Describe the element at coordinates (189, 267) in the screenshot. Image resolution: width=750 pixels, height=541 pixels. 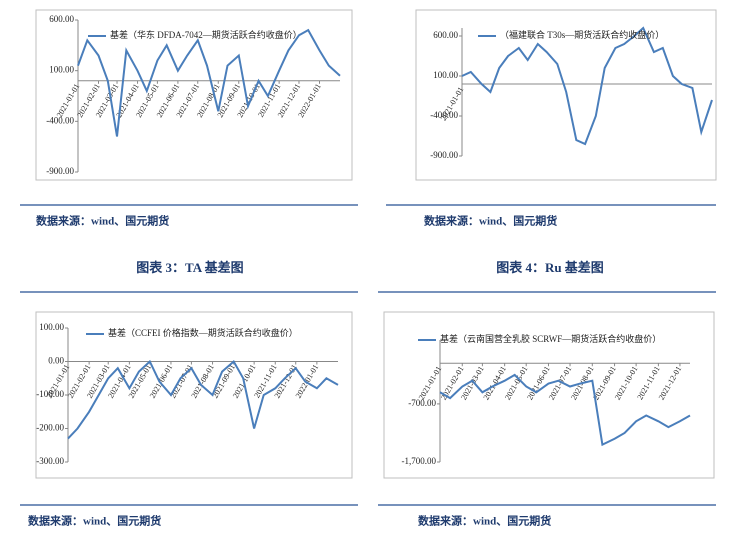
I see `caption: 图表 3：TA 基差图` at that location.